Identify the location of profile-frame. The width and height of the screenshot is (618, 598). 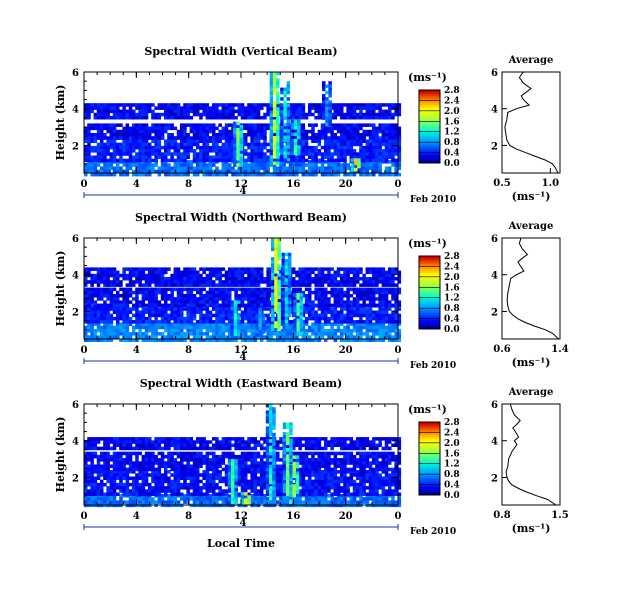
(531, 122).